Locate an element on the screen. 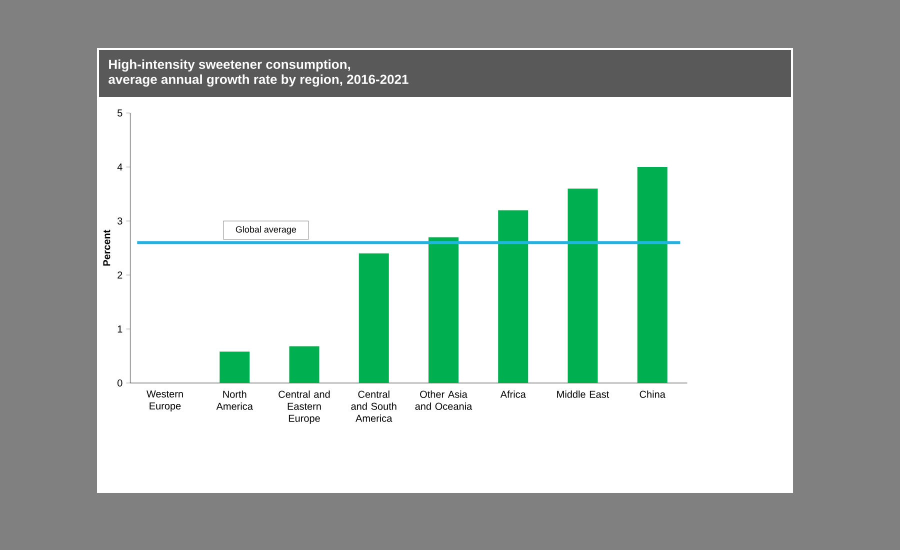  y-tick-label: 2 is located at coordinates (120, 275).